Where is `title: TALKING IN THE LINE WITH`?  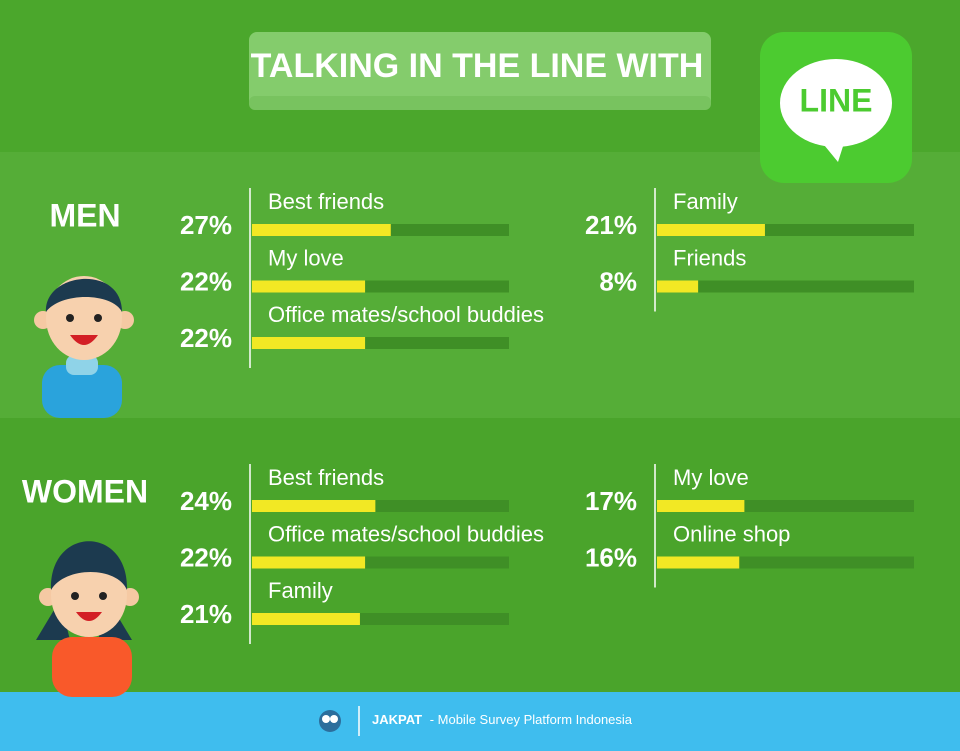
title: TALKING IN THE LINE WITH is located at coordinates (477, 66).